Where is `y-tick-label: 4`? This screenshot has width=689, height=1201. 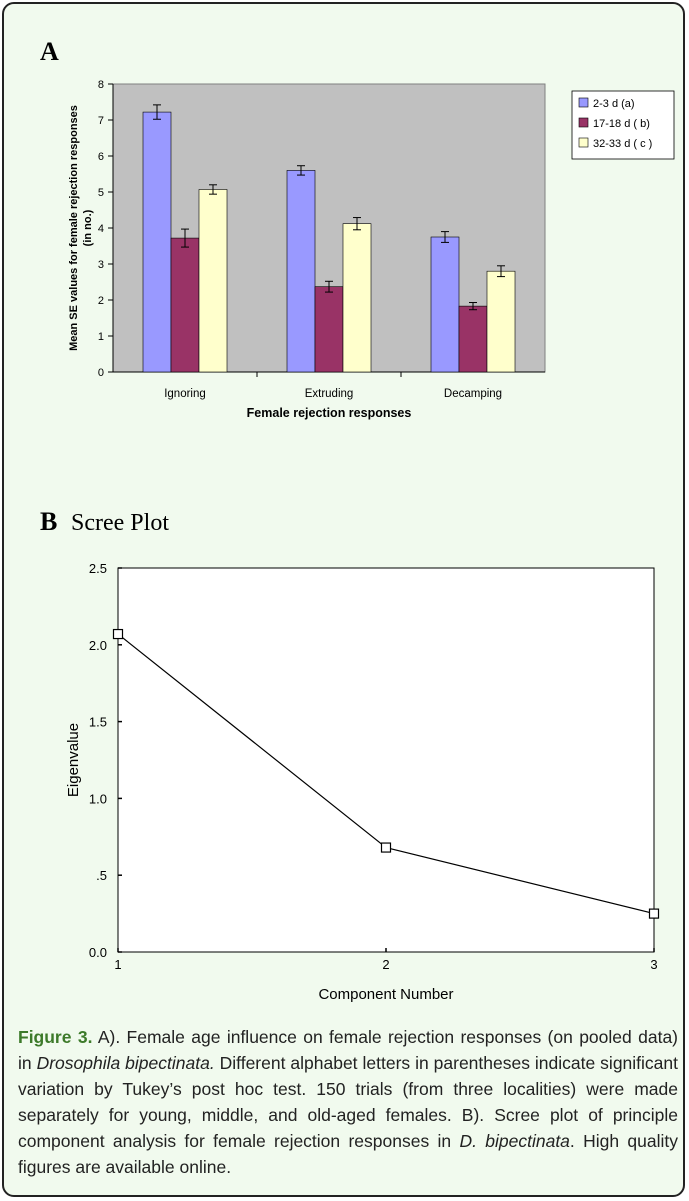 y-tick-label: 4 is located at coordinates (101, 229).